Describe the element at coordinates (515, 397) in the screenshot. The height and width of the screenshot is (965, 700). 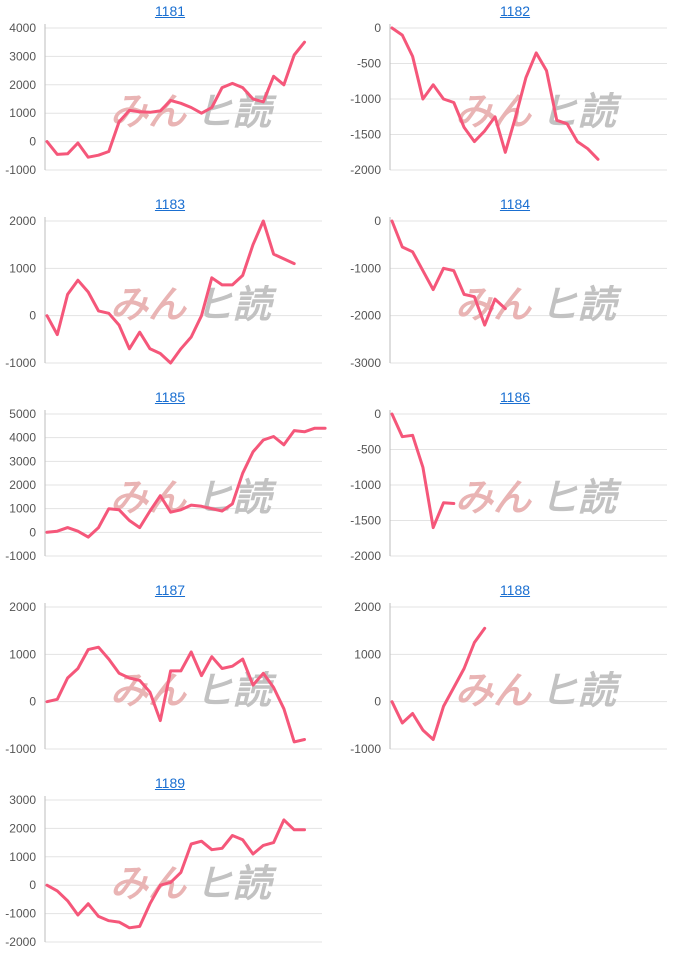
I see `chart-title-link: 1186` at that location.